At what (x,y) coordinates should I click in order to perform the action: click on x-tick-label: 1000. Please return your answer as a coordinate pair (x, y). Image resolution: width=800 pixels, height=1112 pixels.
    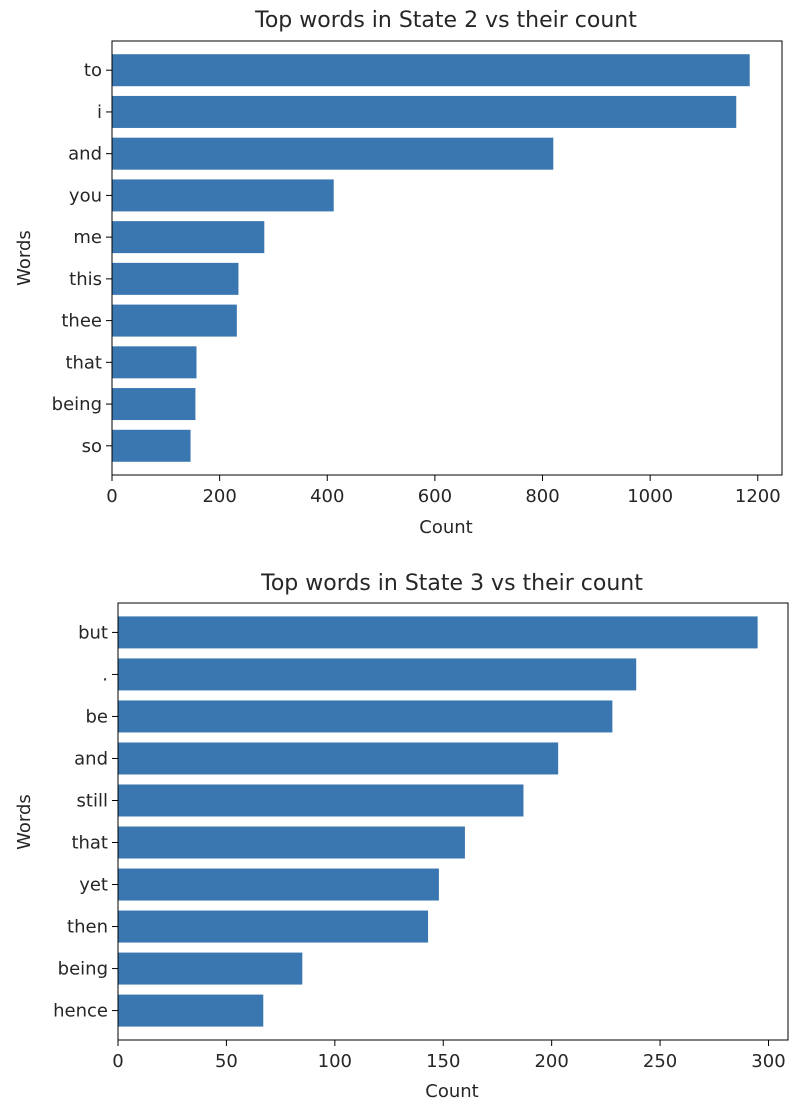
    Looking at the image, I should click on (650, 496).